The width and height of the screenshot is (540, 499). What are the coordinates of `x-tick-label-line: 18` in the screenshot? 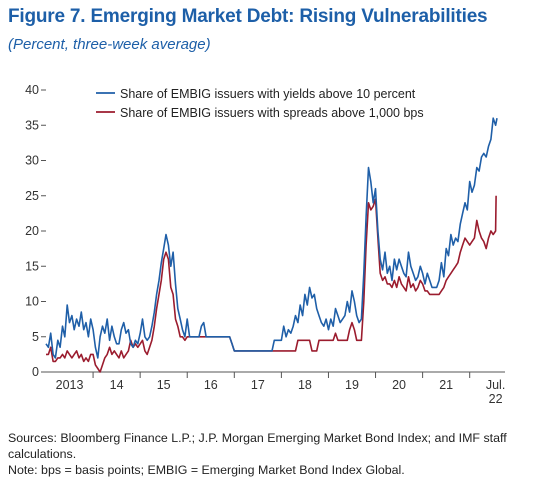 It's located at (305, 385).